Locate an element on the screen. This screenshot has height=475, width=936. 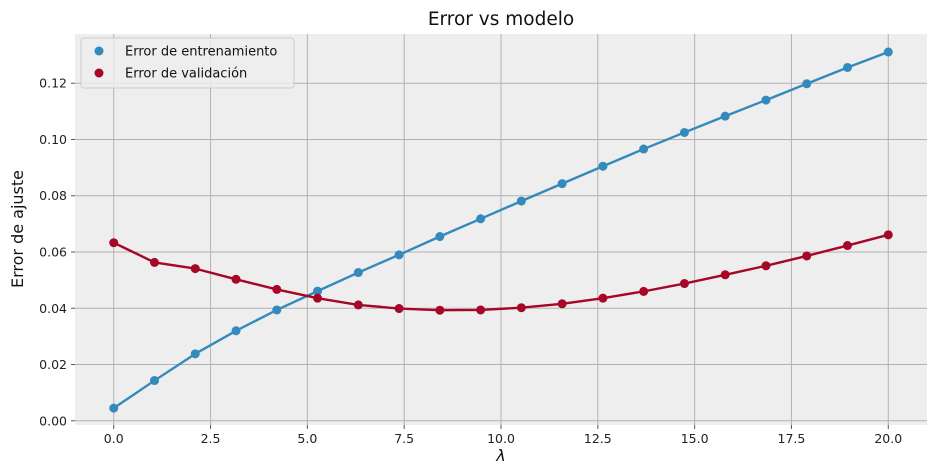
x-tick-label: 10.0 is located at coordinates (501, 438).